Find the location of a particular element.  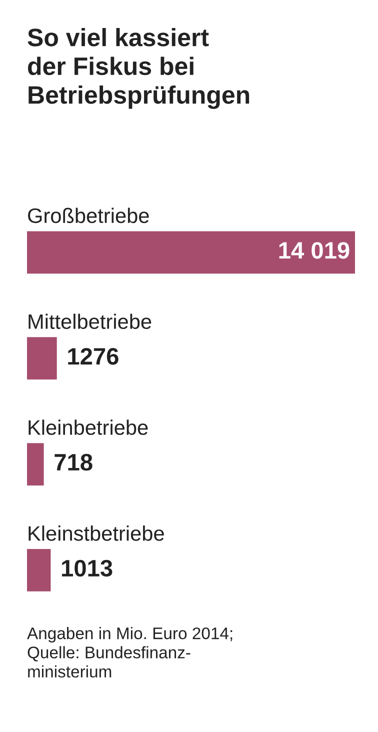

text: Angaben in Mio. Euro 2014; Quelle: Bundesfinanz- ministerium is located at coordinates (129, 652).